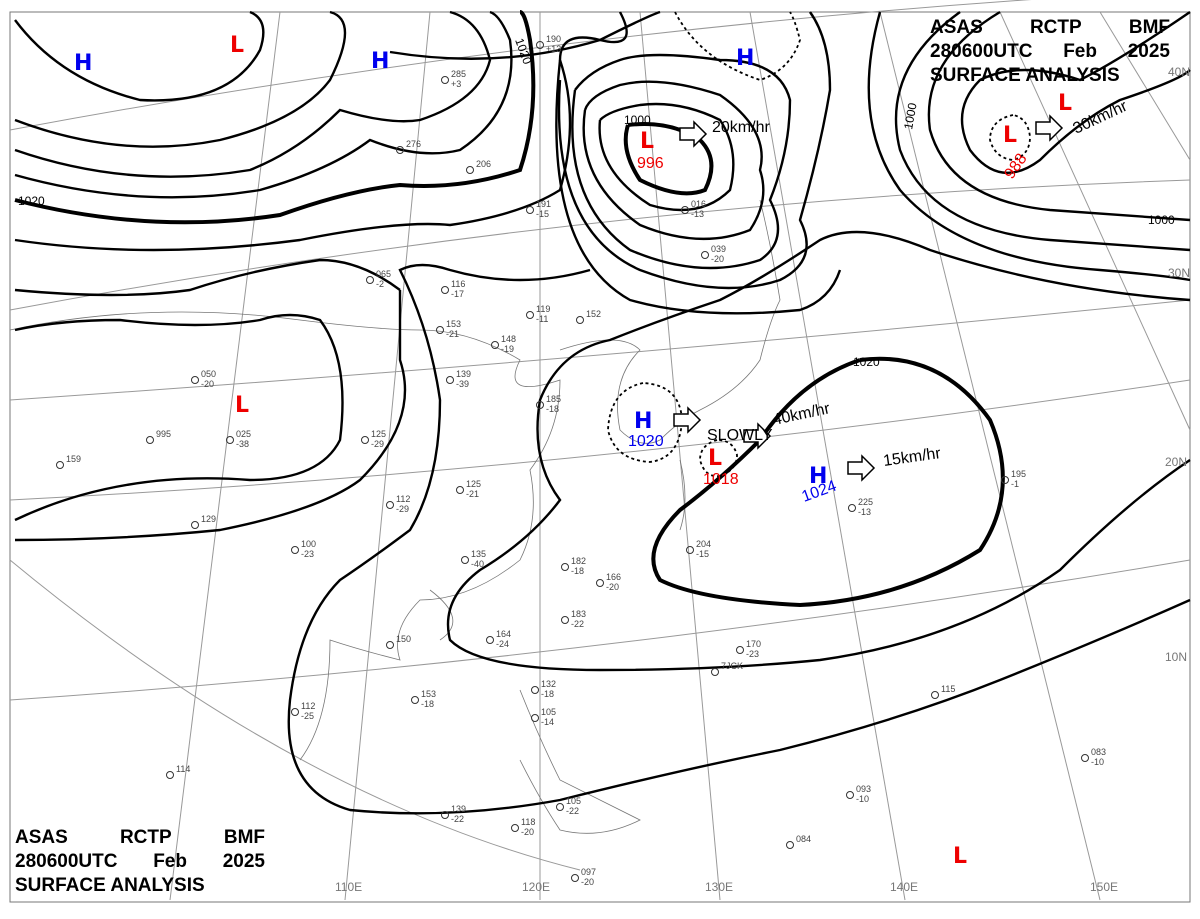  I want to click on movement-label: 30km/hr, so click(1101, 118).